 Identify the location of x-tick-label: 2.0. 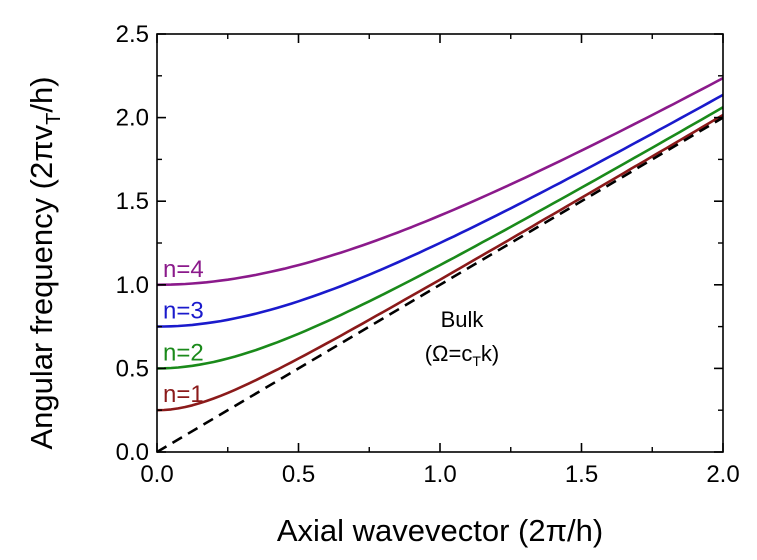
(722, 474).